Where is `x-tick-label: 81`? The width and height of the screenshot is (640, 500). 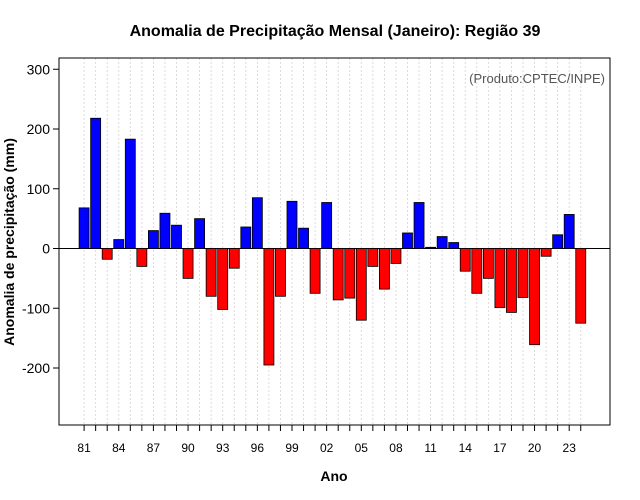
x-tick-label: 81 is located at coordinates (84, 448).